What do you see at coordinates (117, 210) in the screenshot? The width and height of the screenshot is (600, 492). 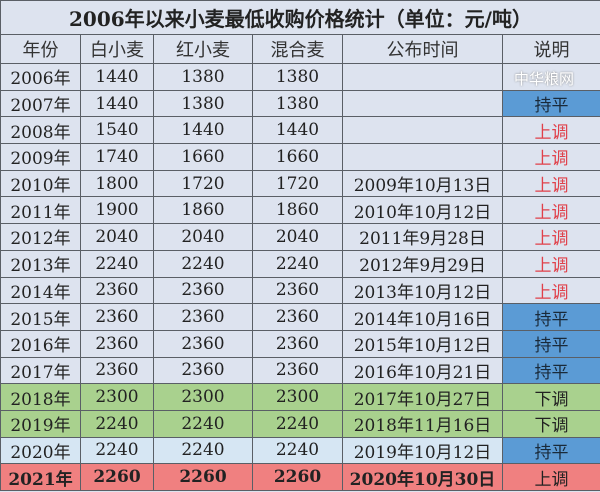 I see `table-cell: 1900` at bounding box center [117, 210].